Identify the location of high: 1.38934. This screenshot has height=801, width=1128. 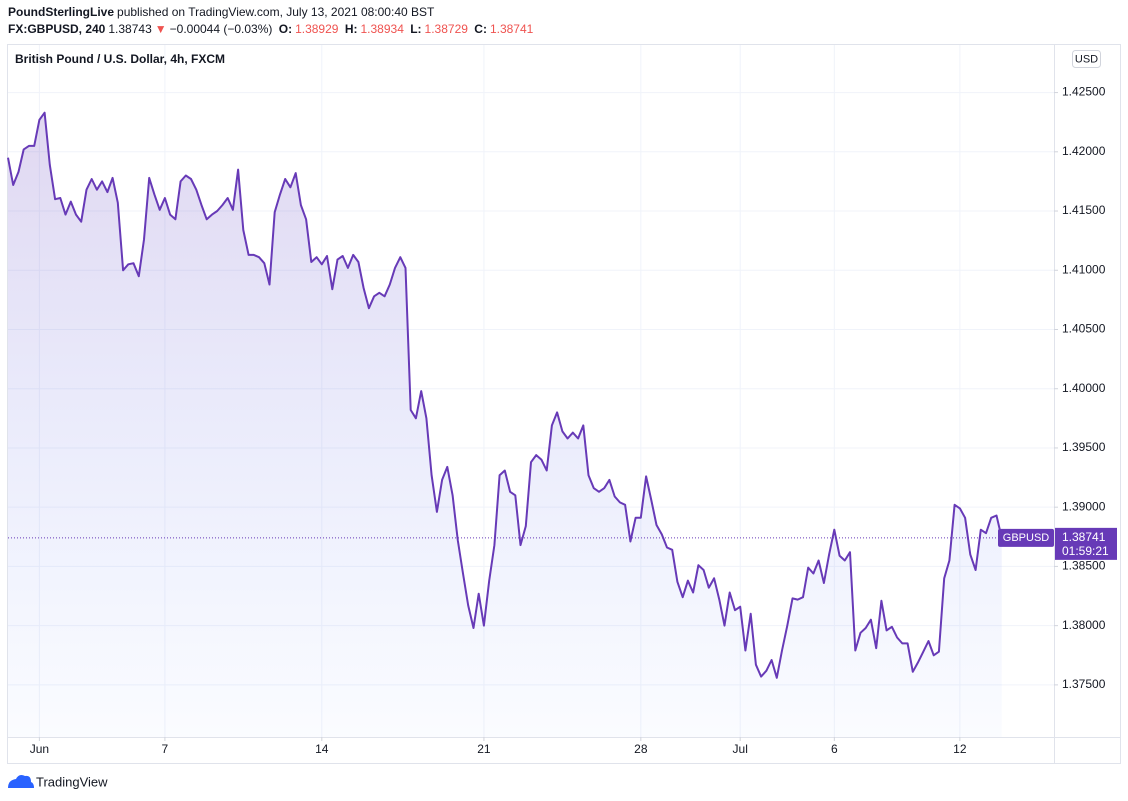
(382, 29).